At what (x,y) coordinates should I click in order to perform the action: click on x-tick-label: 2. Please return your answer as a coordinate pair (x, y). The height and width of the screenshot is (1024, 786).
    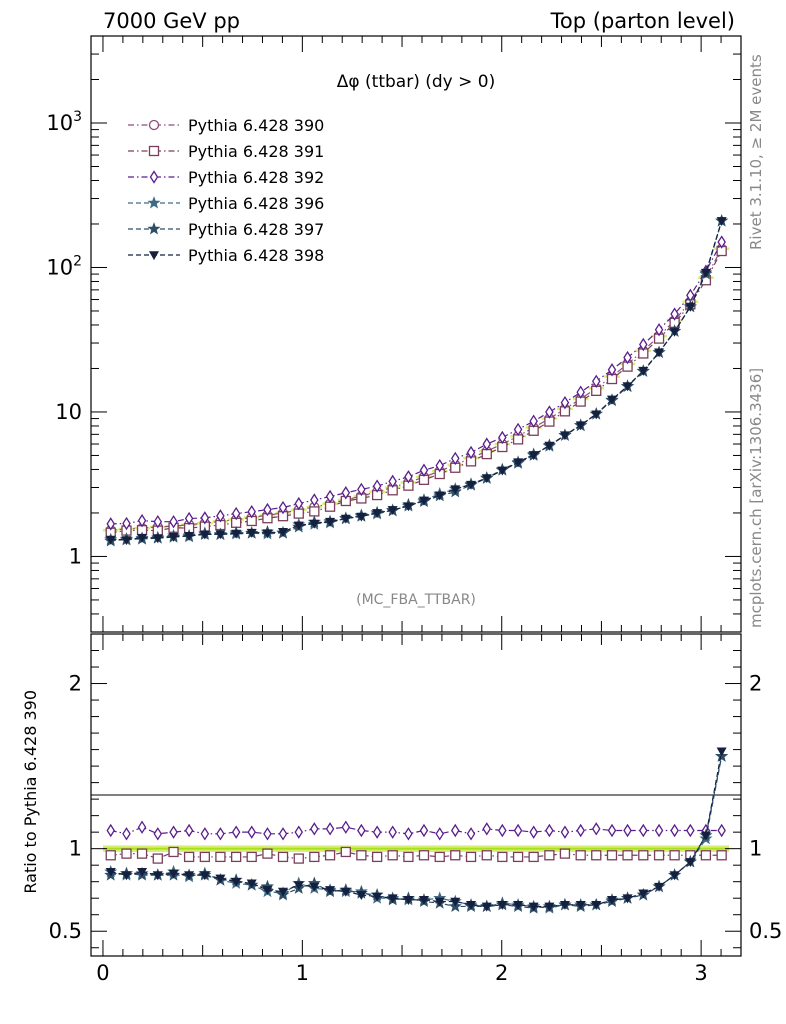
    Looking at the image, I should click on (501, 973).